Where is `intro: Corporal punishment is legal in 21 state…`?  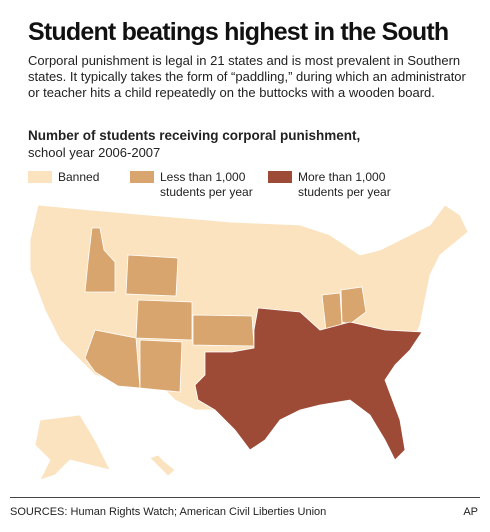
intro: Corporal punishment is legal in 21 state… is located at coordinates (247, 76).